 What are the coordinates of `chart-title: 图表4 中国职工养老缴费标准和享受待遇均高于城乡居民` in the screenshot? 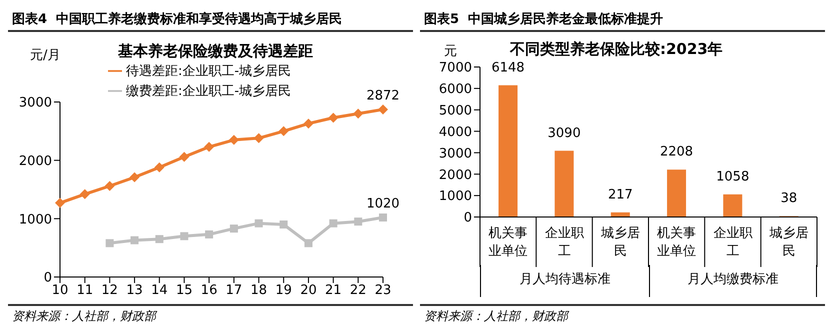 It's located at (210, 20).